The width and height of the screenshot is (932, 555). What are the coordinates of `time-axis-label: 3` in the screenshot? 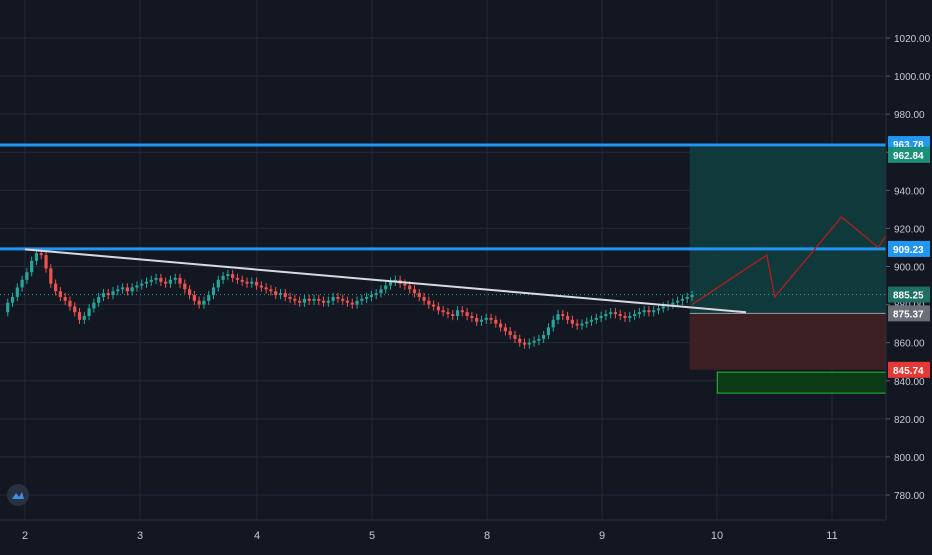 It's located at (140, 536).